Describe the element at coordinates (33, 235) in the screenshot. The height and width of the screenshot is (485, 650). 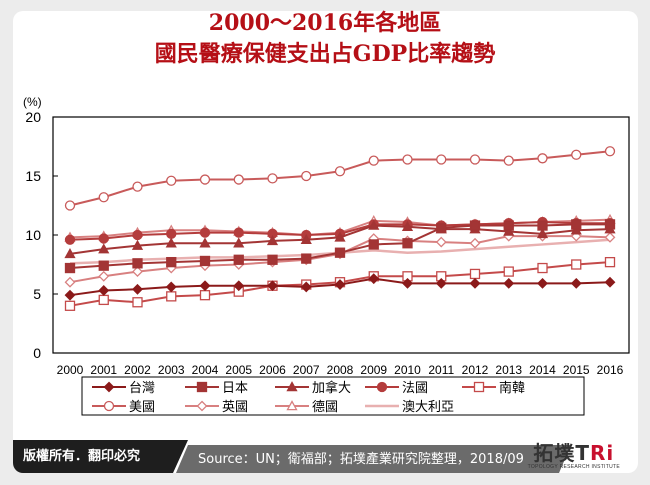
I see `y-tick-label: 10` at that location.